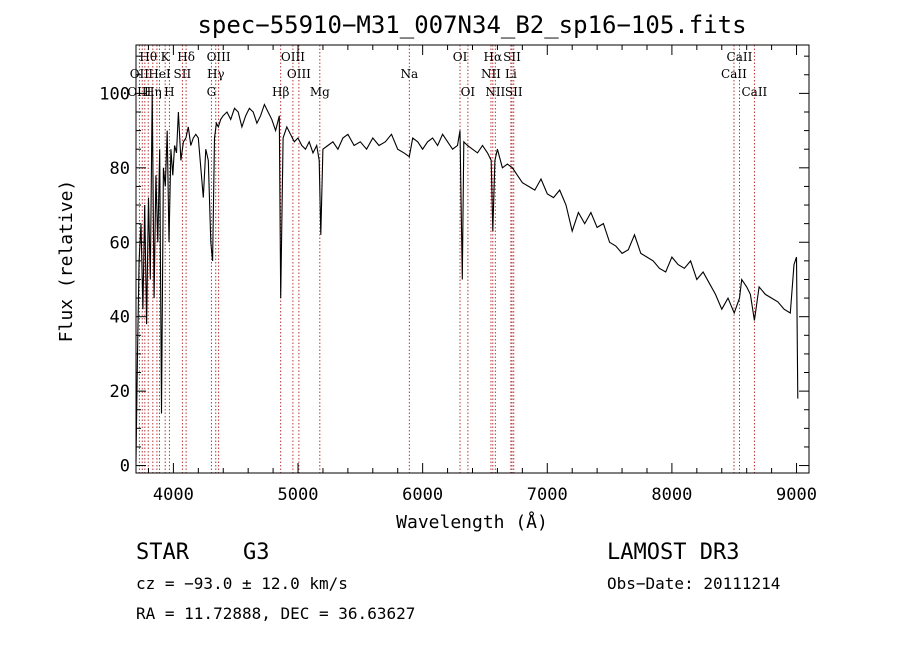 This screenshot has width=900, height=654. What do you see at coordinates (212, 92) in the screenshot?
I see `line-label: G` at bounding box center [212, 92].